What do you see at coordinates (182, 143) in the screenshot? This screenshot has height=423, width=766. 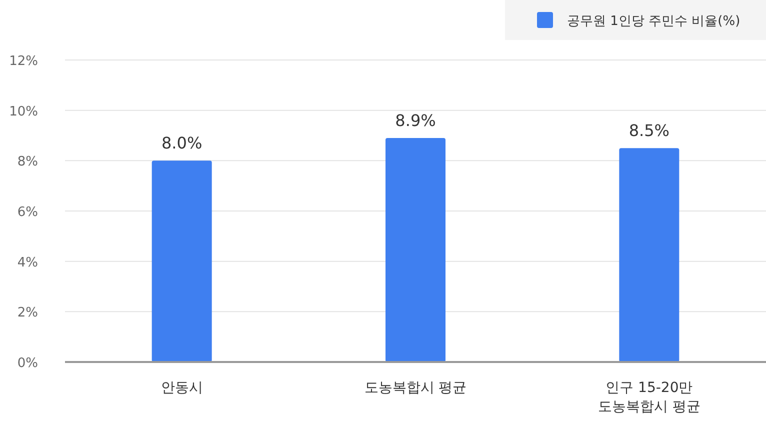 I see `text: 8.0%` at bounding box center [182, 143].